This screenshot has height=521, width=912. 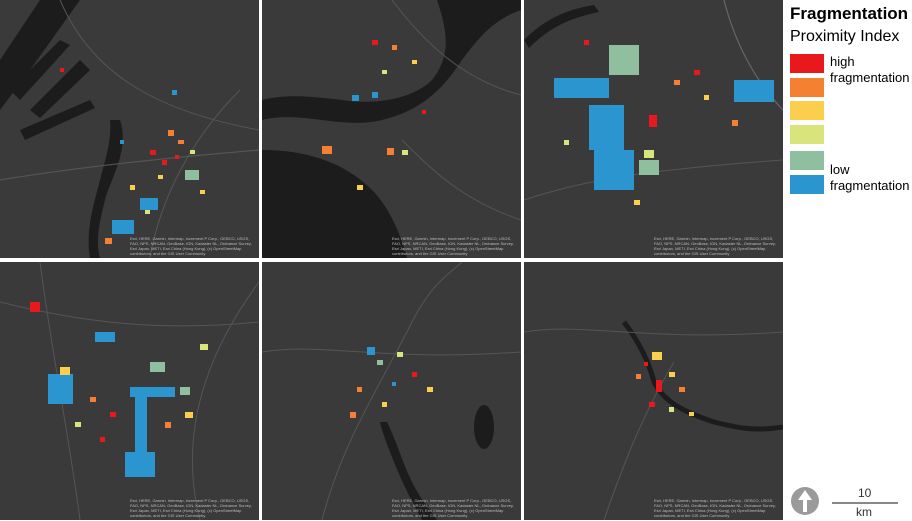 I want to click on map-panel-6-graphic, so click(x=653, y=420).